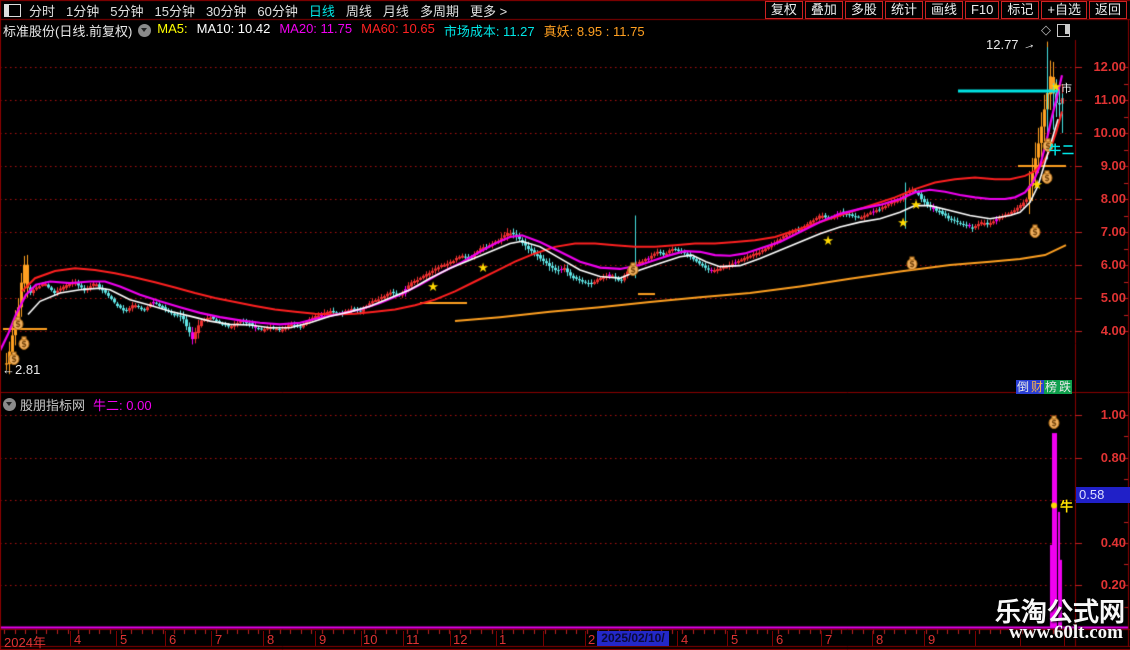 The image size is (1130, 650). Describe the element at coordinates (1103, 495) in the screenshot. I see `cursor-value-box: 0.58` at that location.